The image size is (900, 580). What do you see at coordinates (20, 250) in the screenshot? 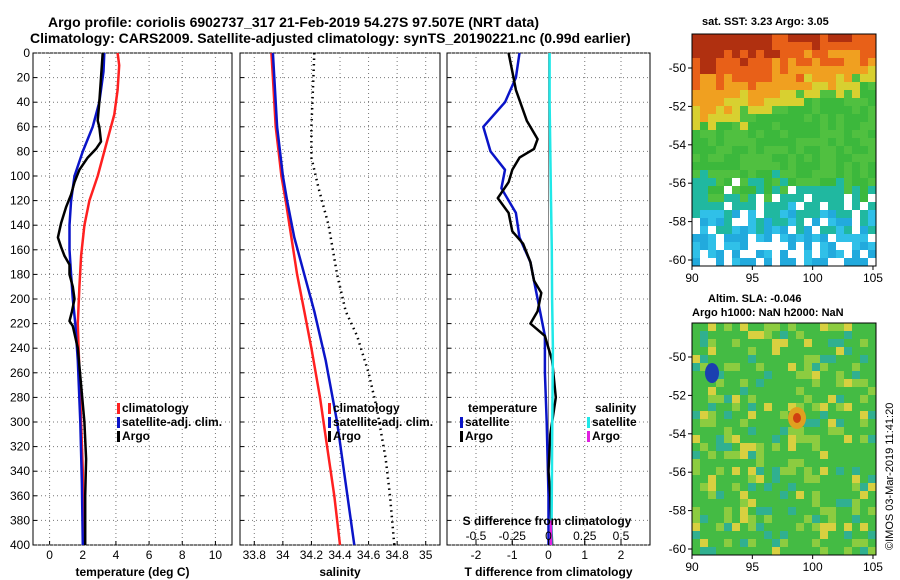
I see `y-tick-label: 160` at bounding box center [20, 250].